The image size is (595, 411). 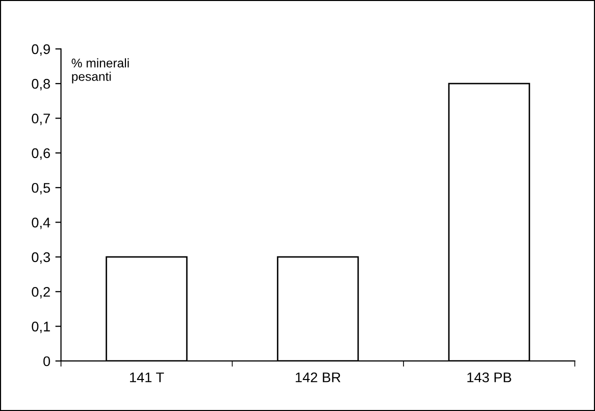 What do you see at coordinates (41, 328) in the screenshot?
I see `y-tick-label: 0,1` at bounding box center [41, 328].